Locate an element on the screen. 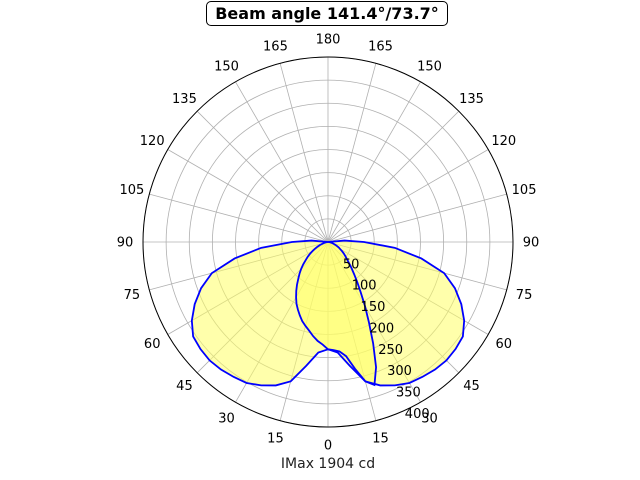  radial-tick-label: 300 is located at coordinates (399, 371).